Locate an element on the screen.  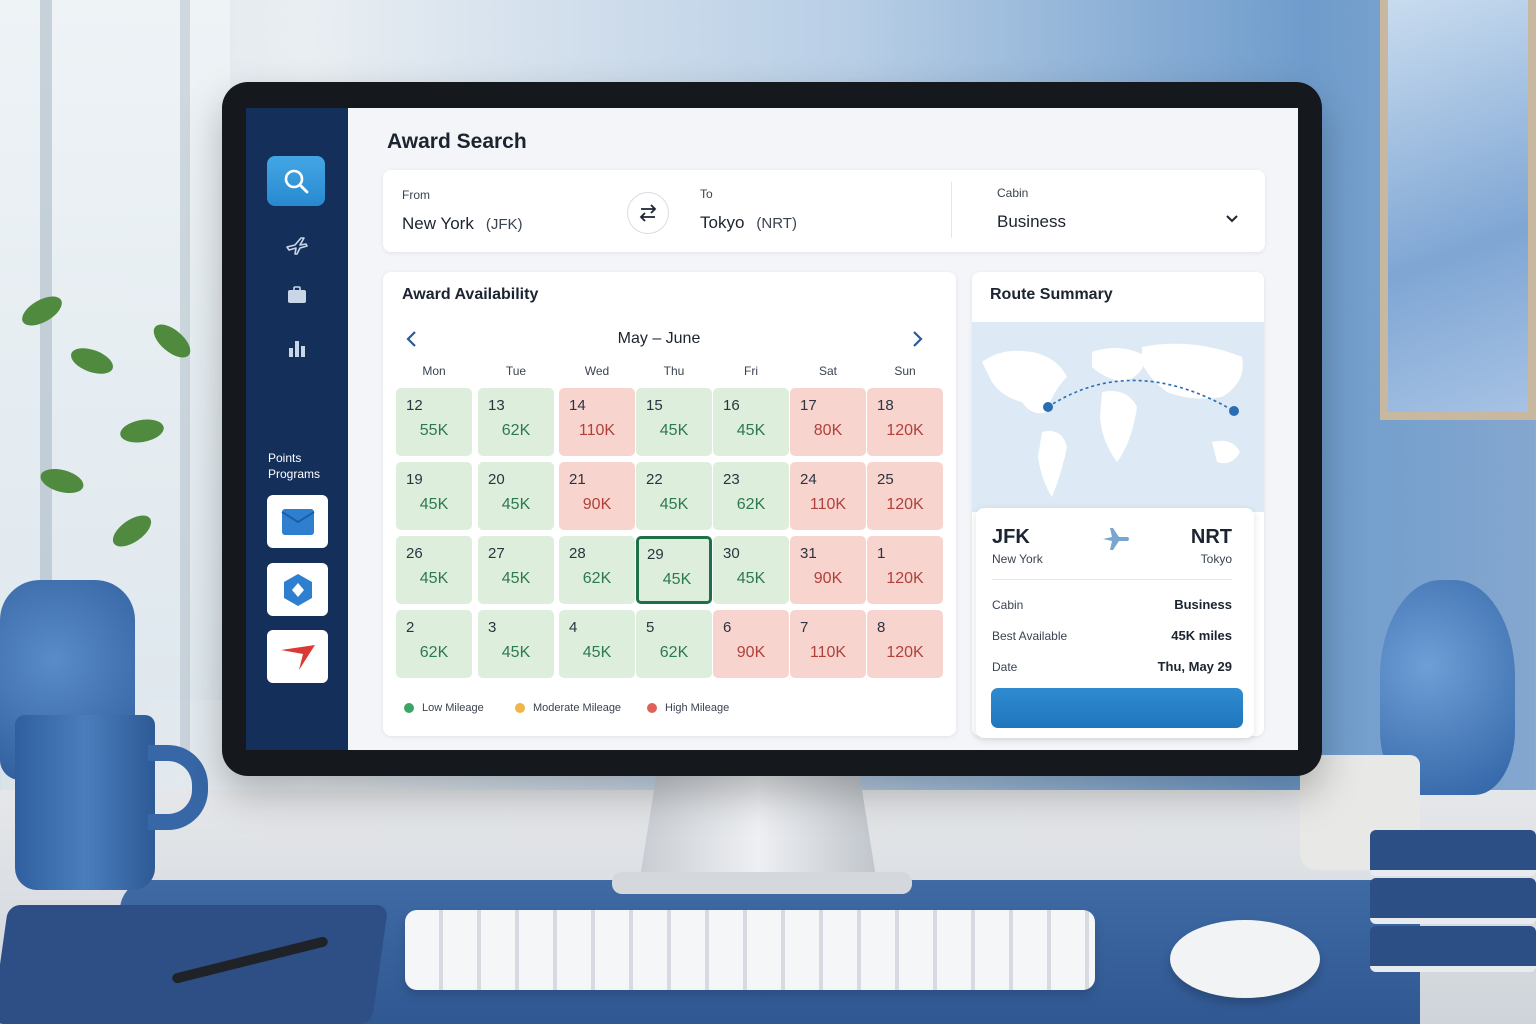
search-icon is located at coordinates (296, 181).